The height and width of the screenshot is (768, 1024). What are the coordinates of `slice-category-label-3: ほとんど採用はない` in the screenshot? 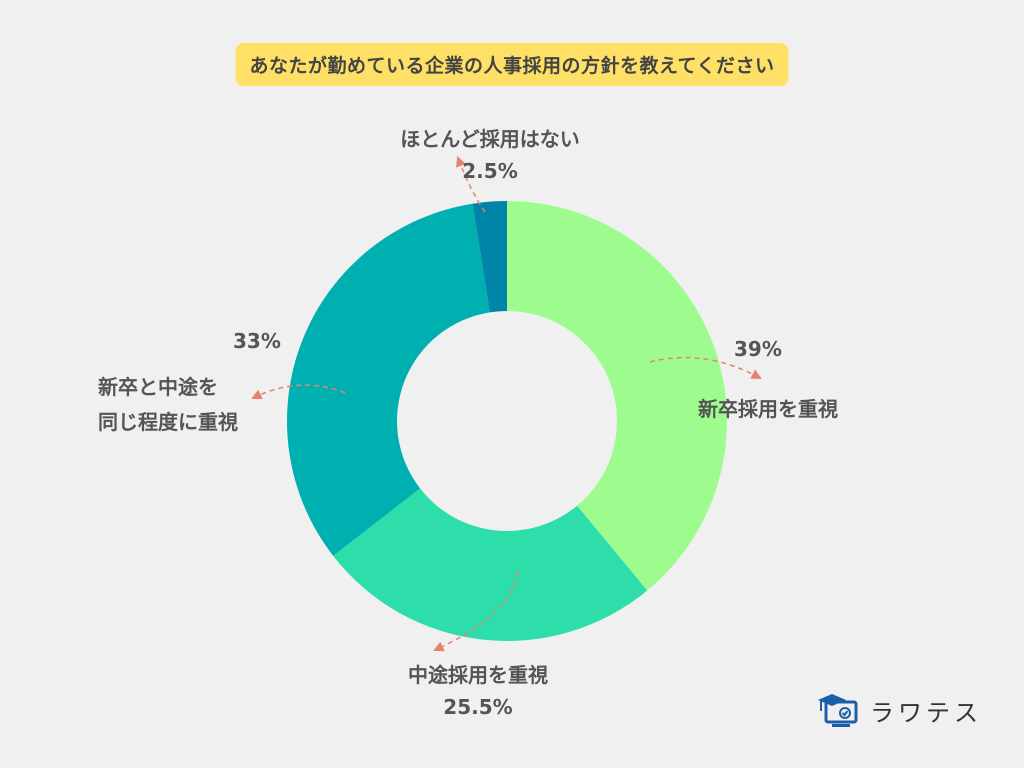 It's located at (490, 139).